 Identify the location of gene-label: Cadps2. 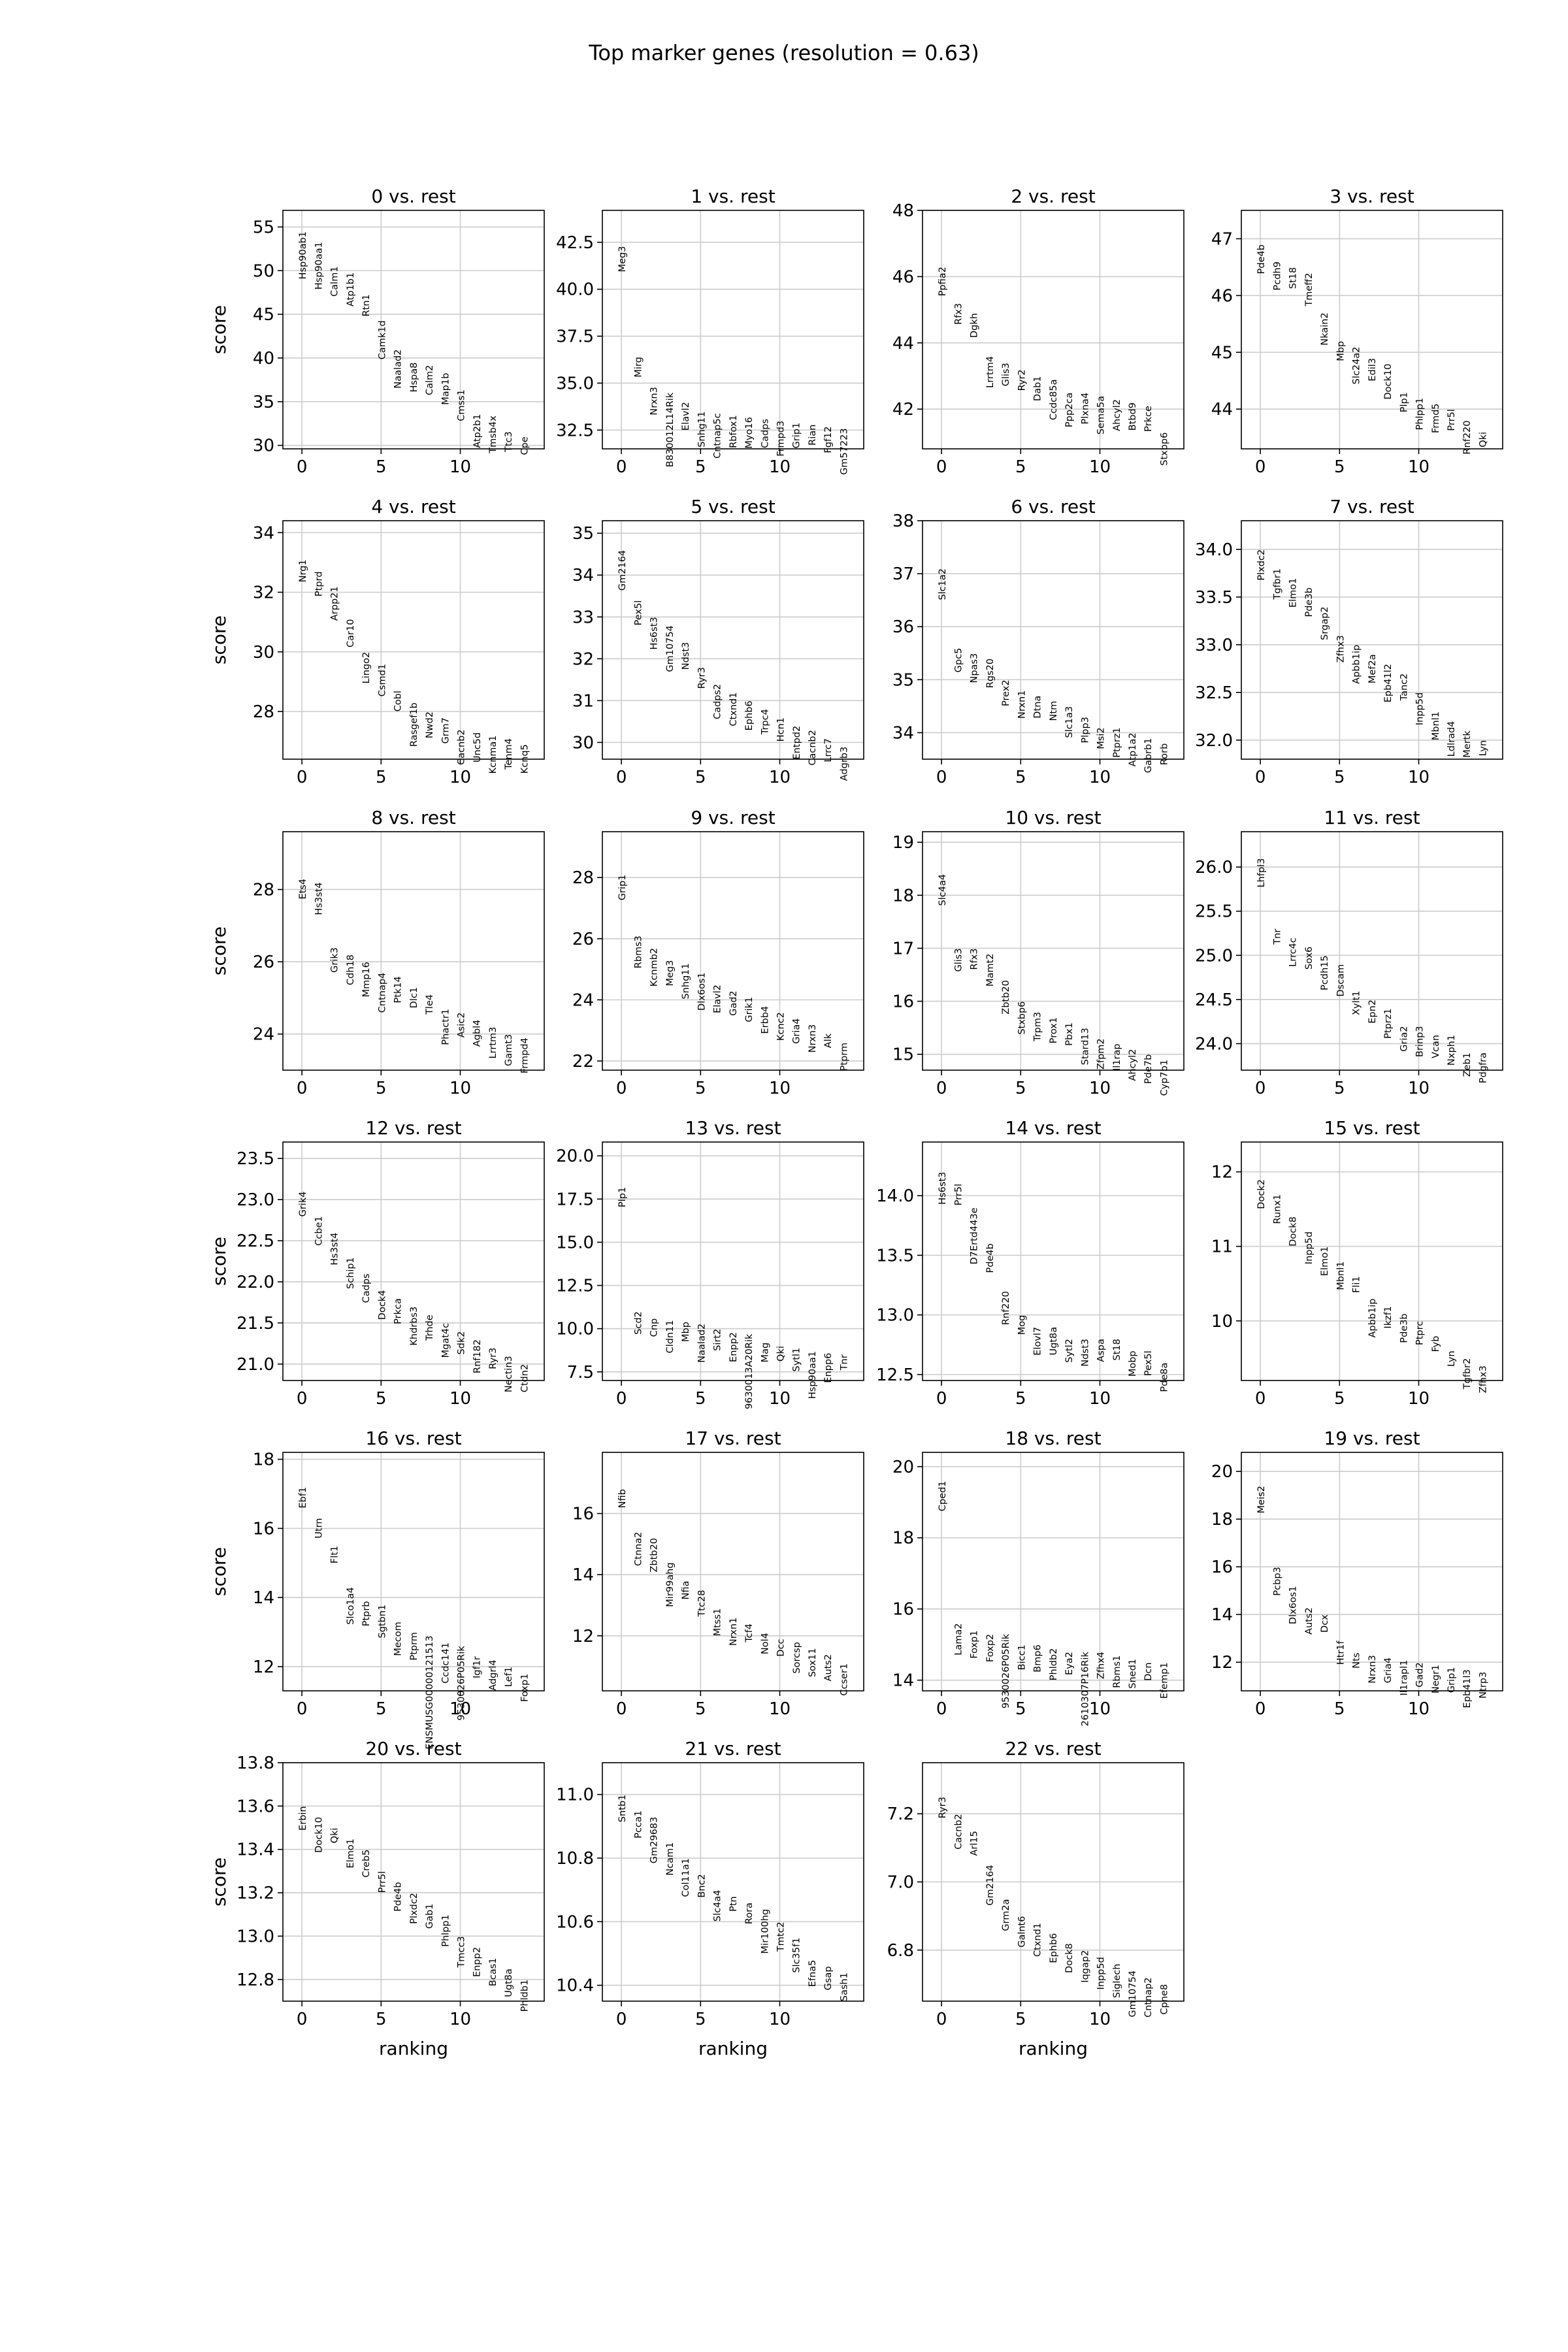
(718, 701).